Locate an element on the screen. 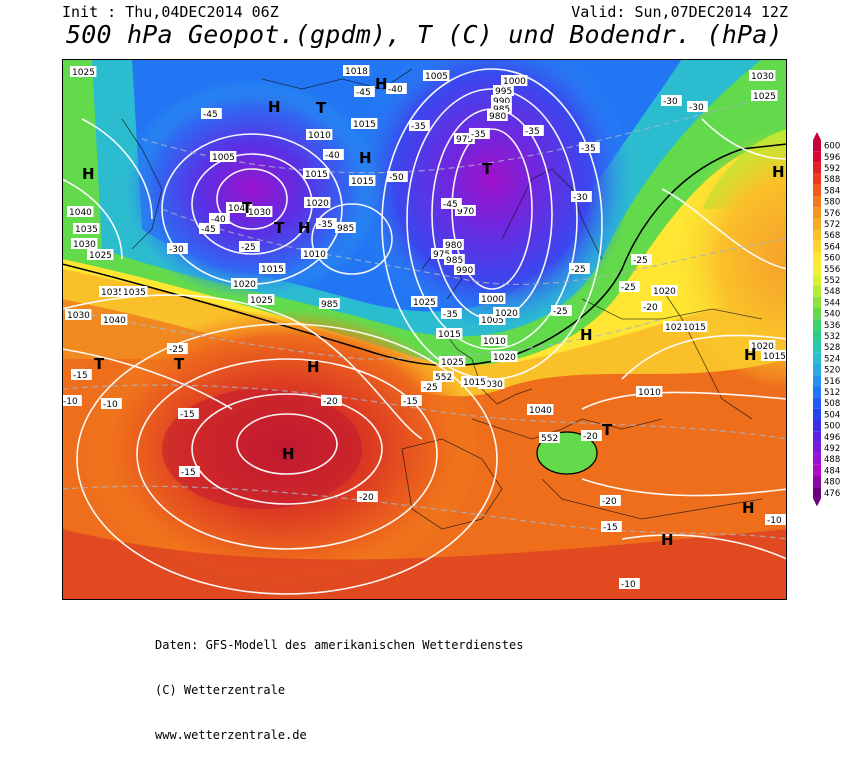 Image resolution: width=850 pixels, height=758 pixels. colorbar-label: 532 is located at coordinates (832, 337).